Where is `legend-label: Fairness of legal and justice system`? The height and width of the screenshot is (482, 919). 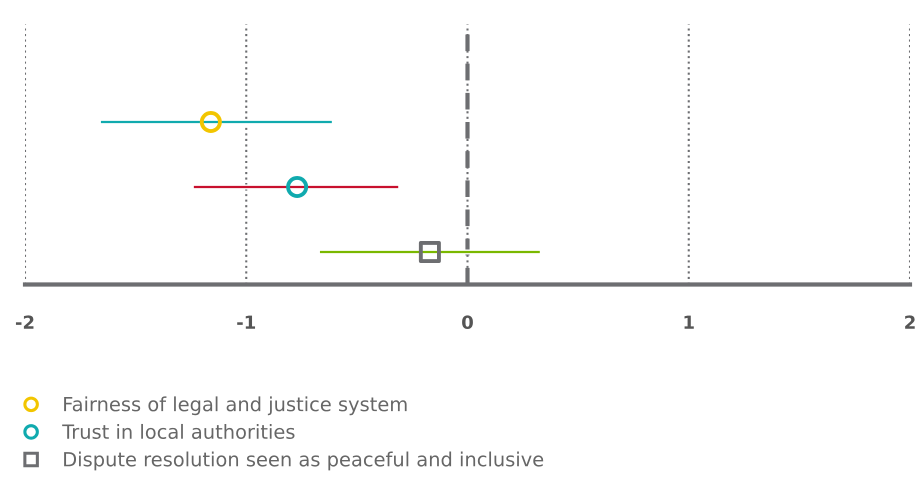
legend-label: Fairness of legal and justice system is located at coordinates (235, 406).